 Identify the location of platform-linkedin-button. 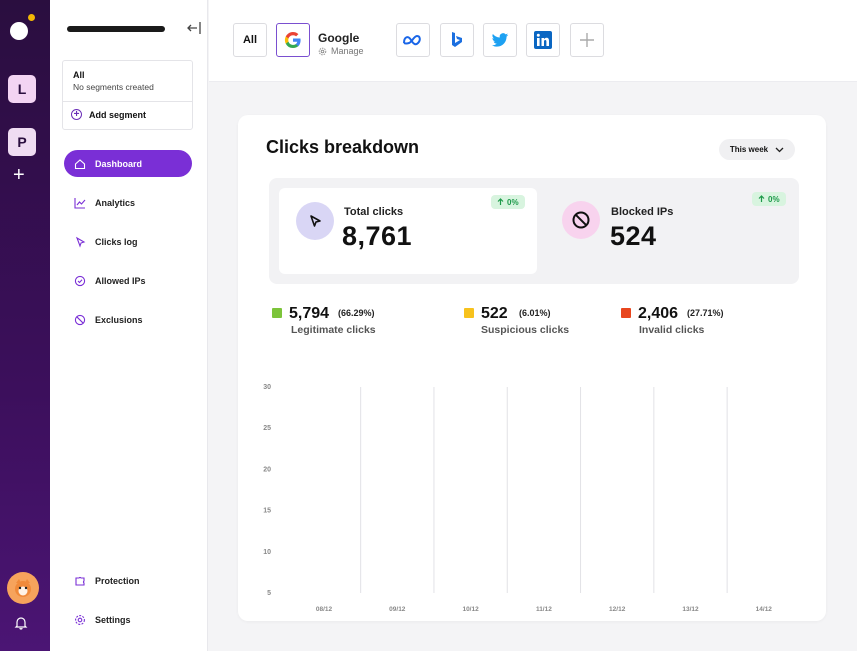
(543, 40).